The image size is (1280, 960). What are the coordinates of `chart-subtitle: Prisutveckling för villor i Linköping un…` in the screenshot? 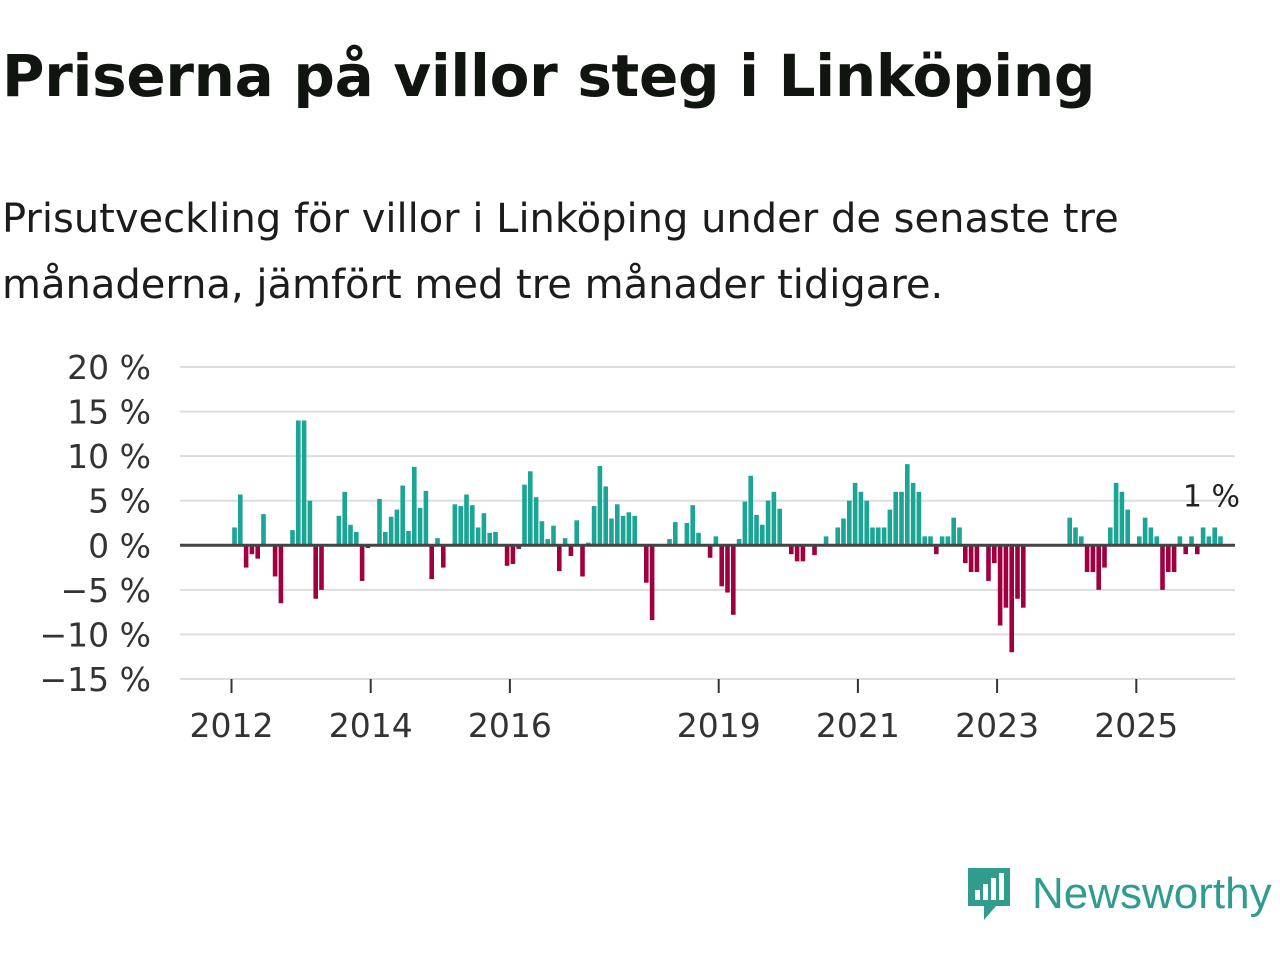 It's located at (560, 252).